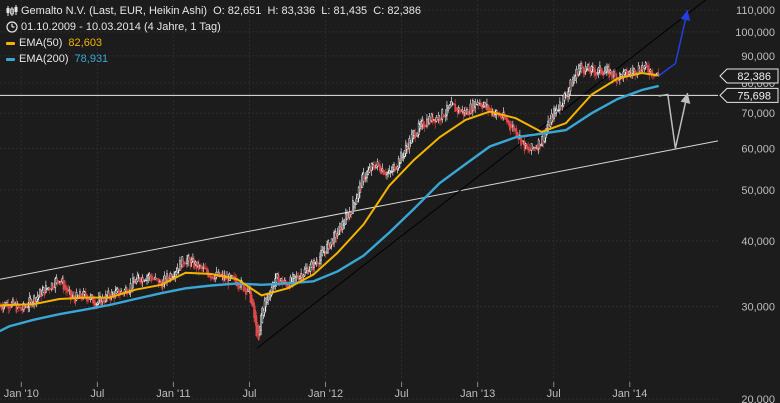 This screenshot has height=403, width=780. What do you see at coordinates (41, 43) in the screenshot?
I see `ema50-label: EMA(50)` at bounding box center [41, 43].